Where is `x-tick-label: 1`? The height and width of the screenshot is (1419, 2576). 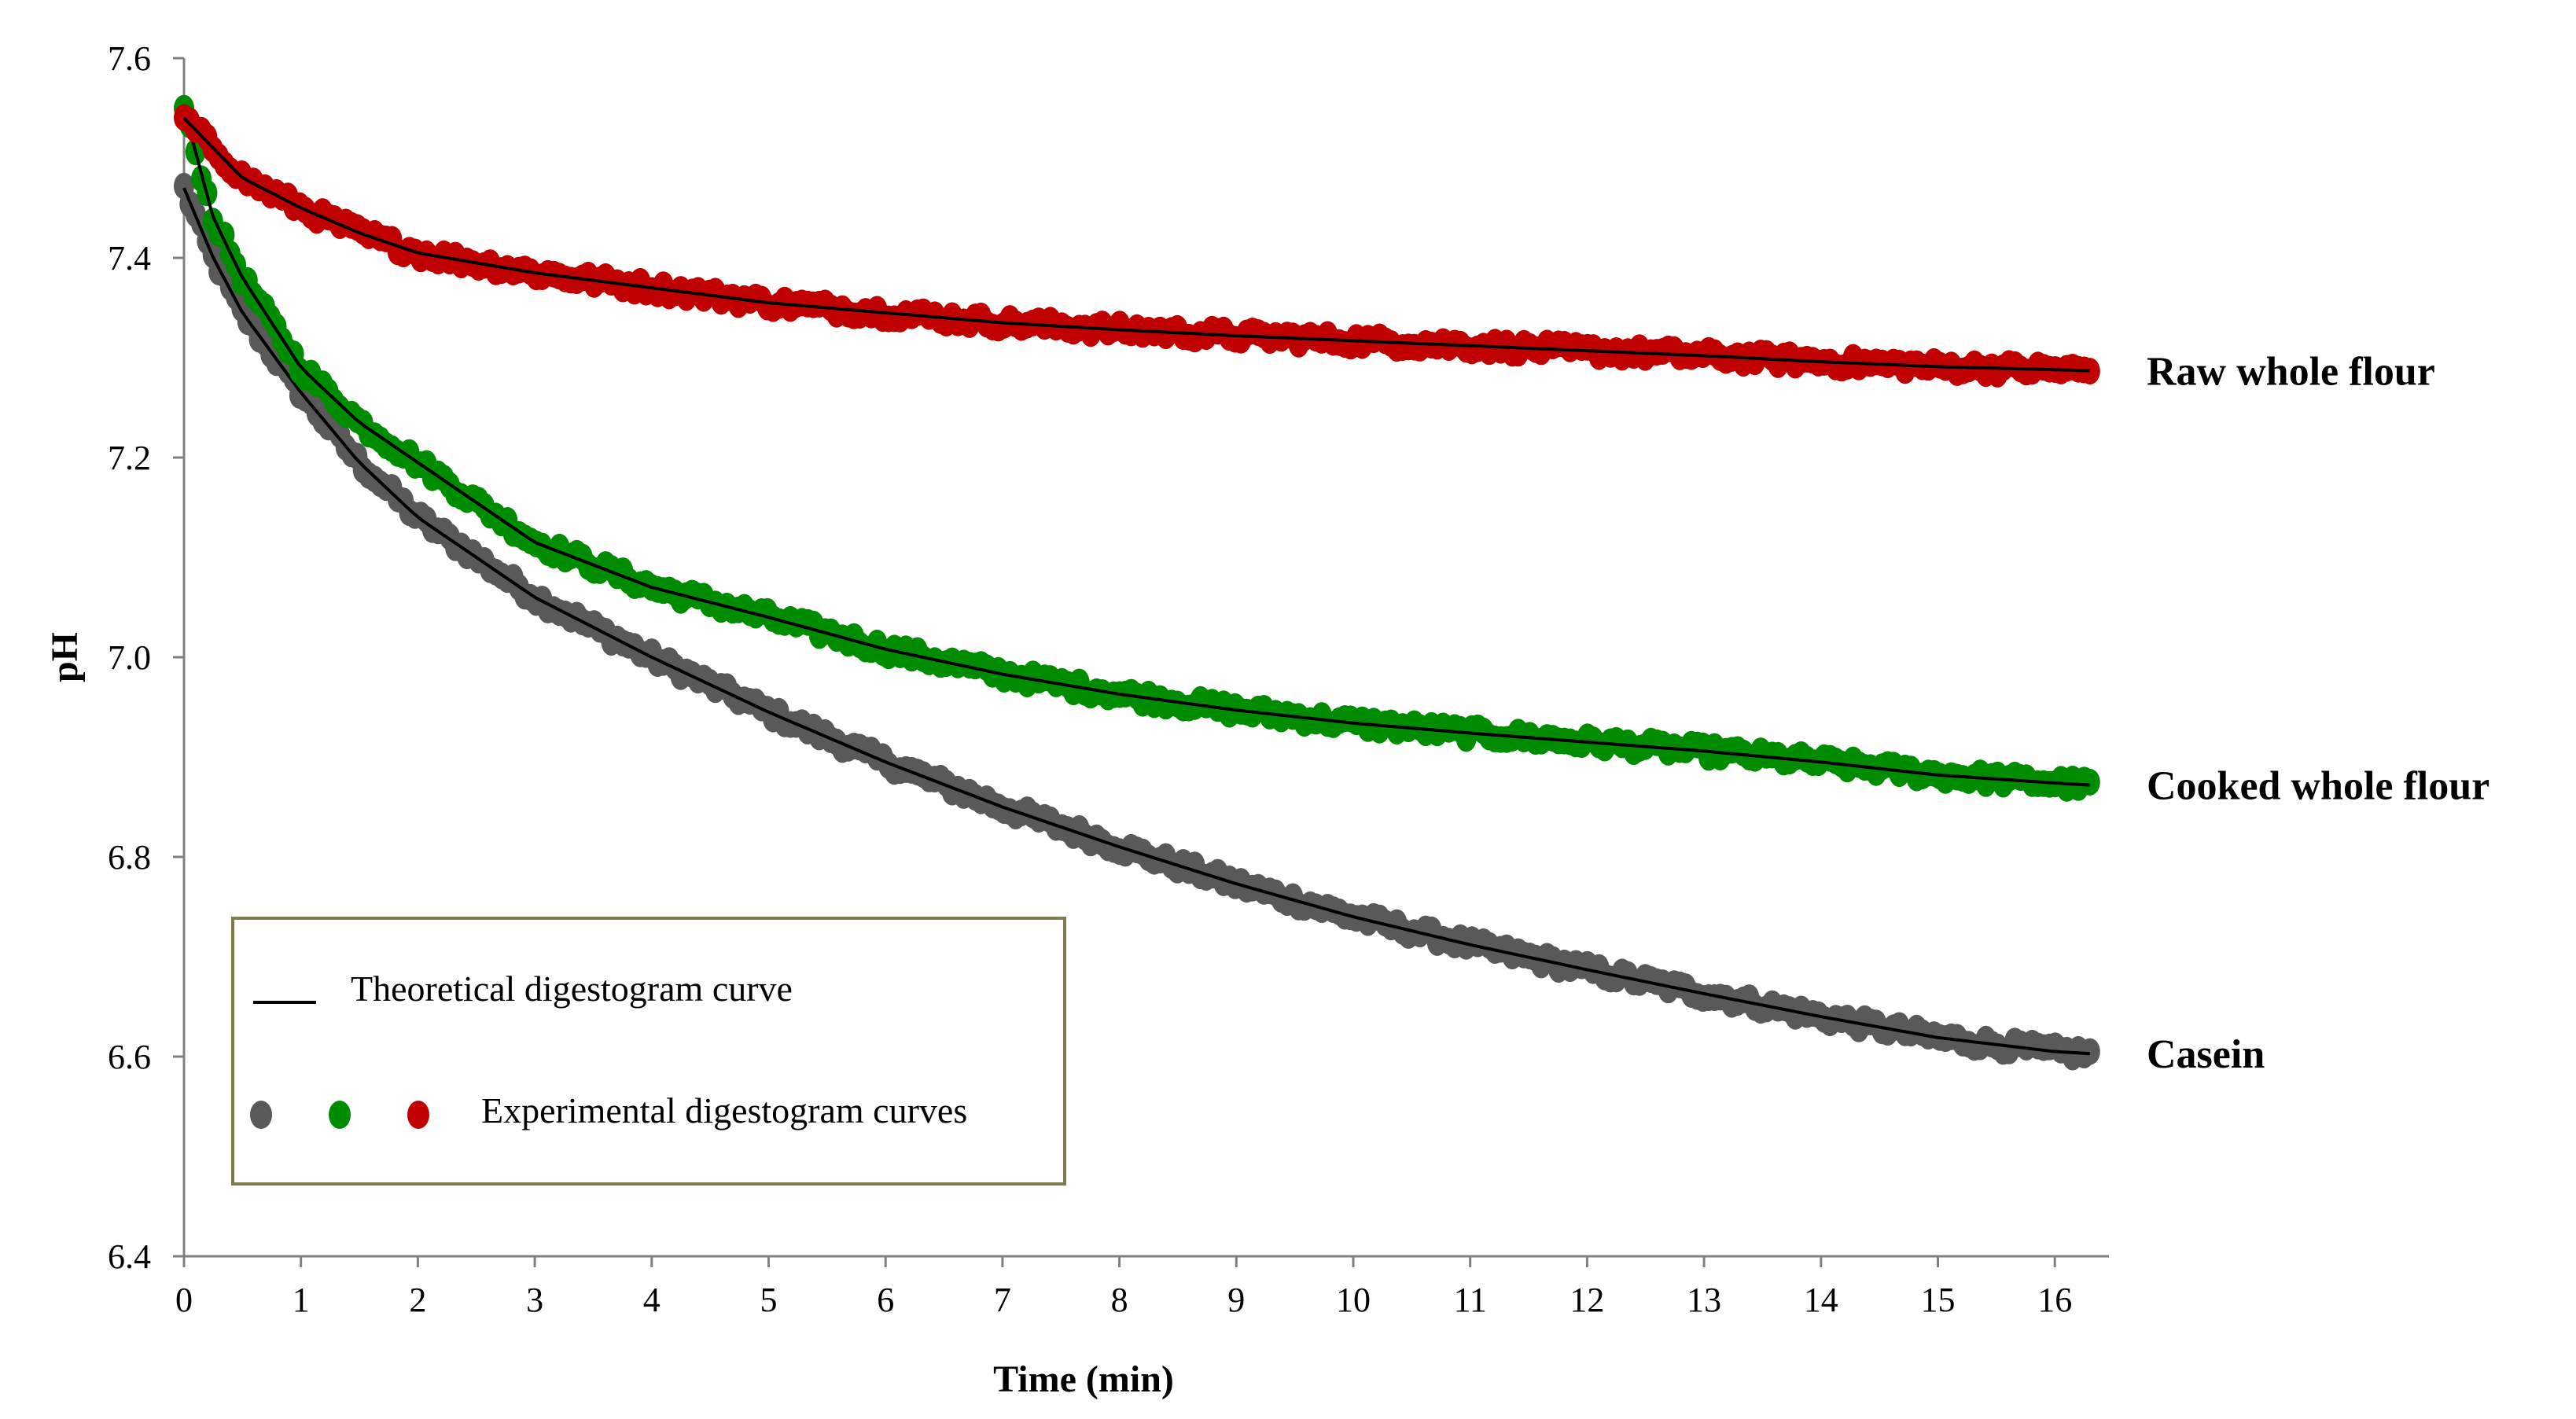
x-tick-label: 1 is located at coordinates (301, 1300).